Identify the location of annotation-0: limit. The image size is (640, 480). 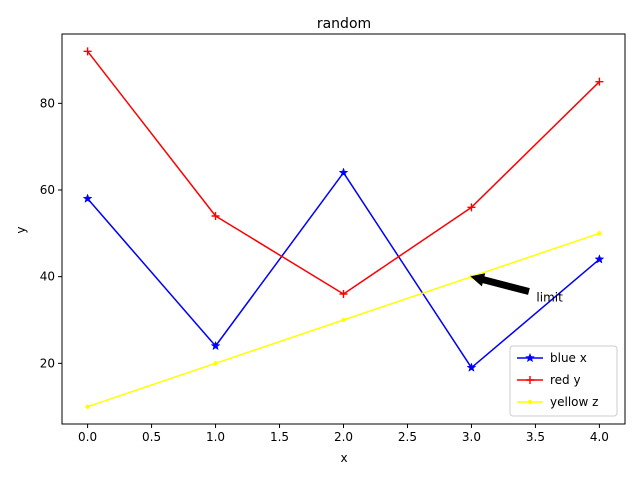
(516, 288).